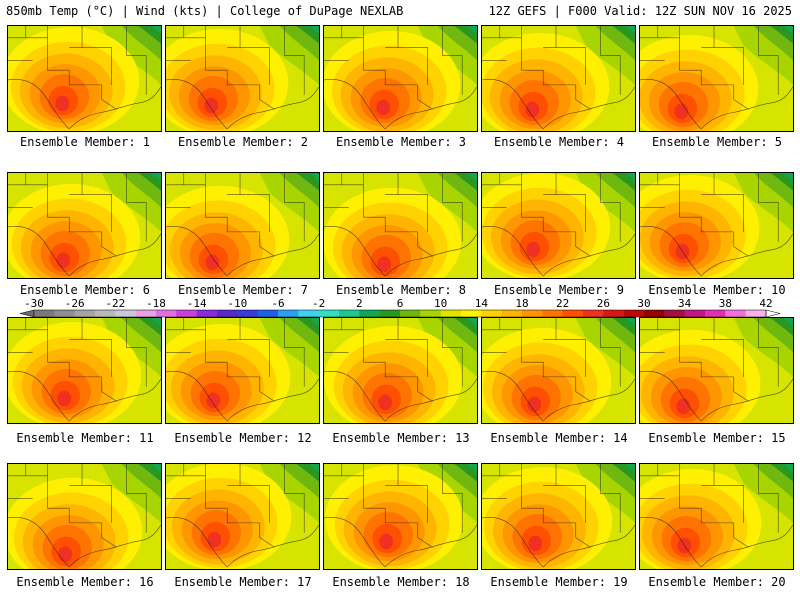  I want to click on ensemble-member-label: Ensemble Member: 17, so click(243, 582).